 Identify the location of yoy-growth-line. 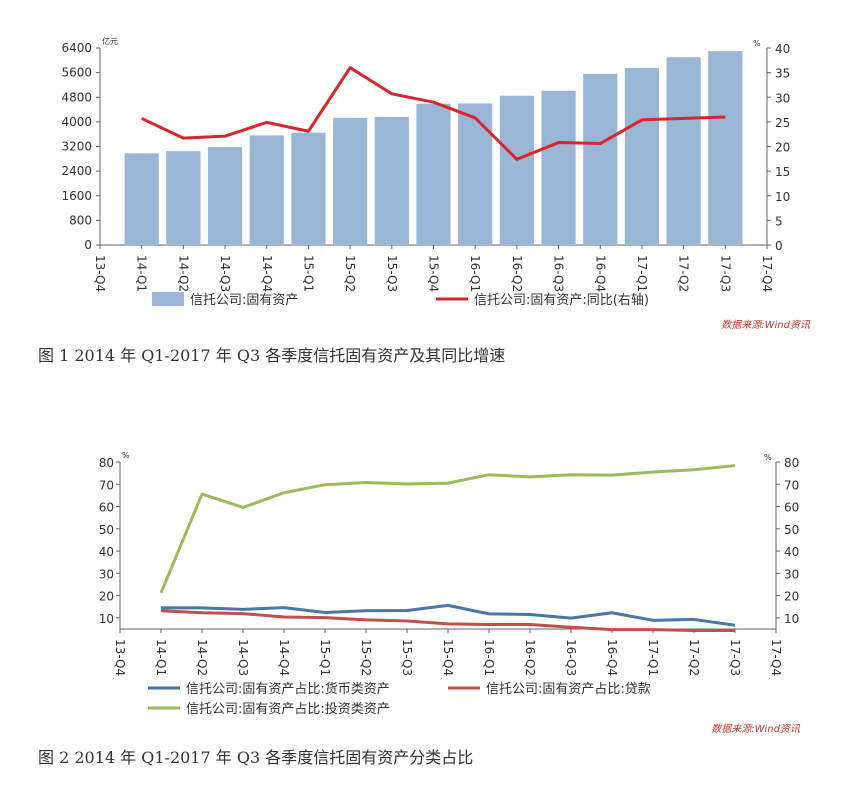
(433, 113).